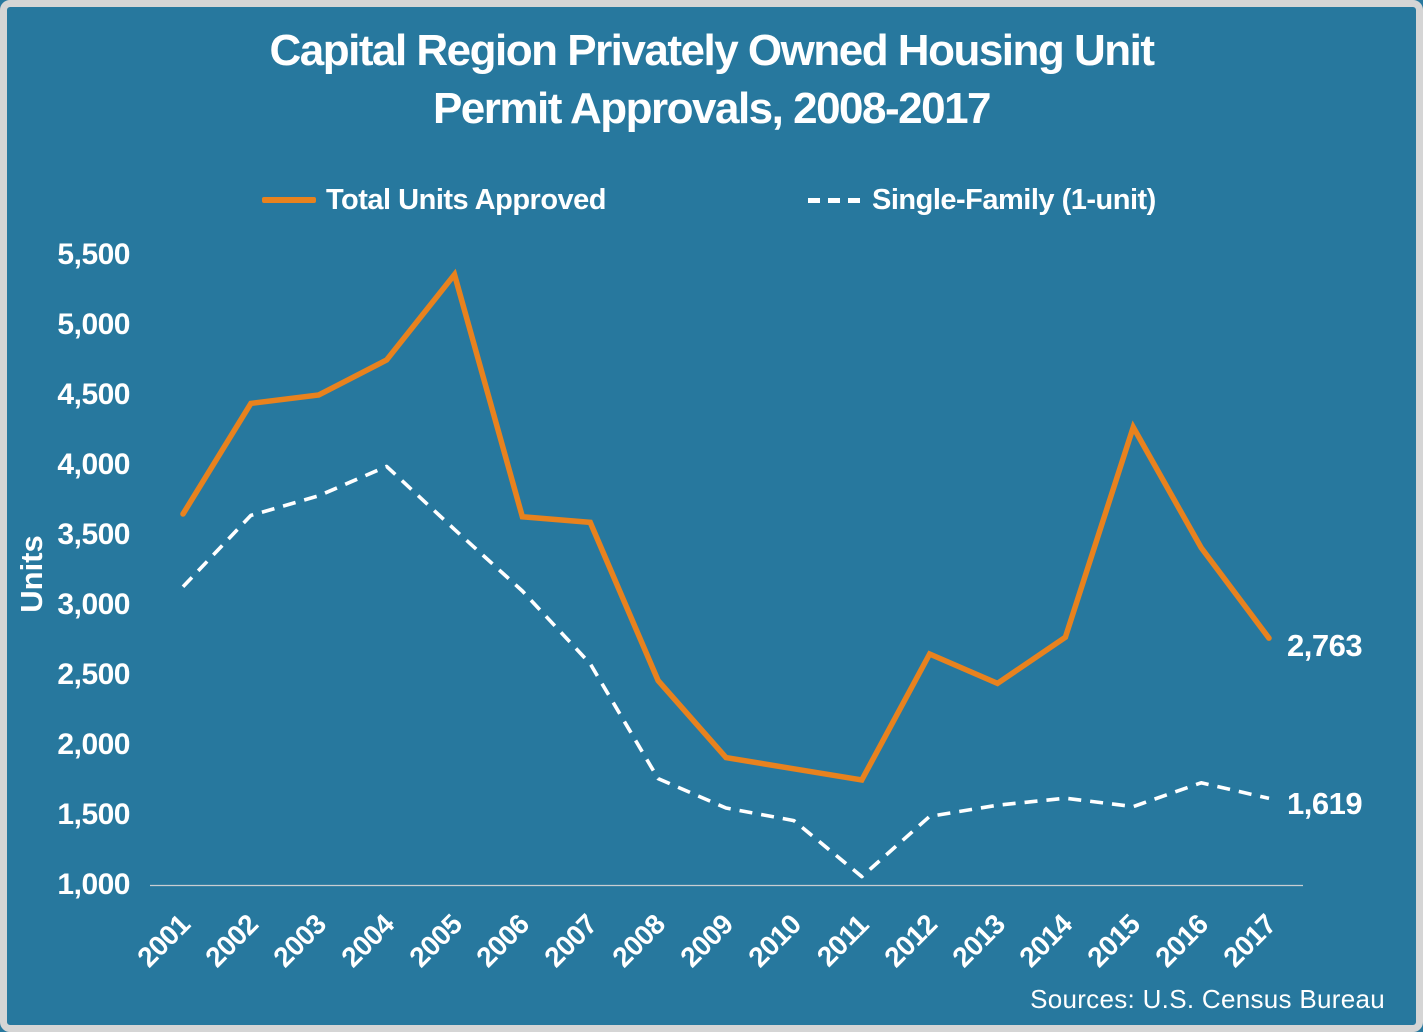  I want to click on y-tick-label: 3,500, so click(93, 534).